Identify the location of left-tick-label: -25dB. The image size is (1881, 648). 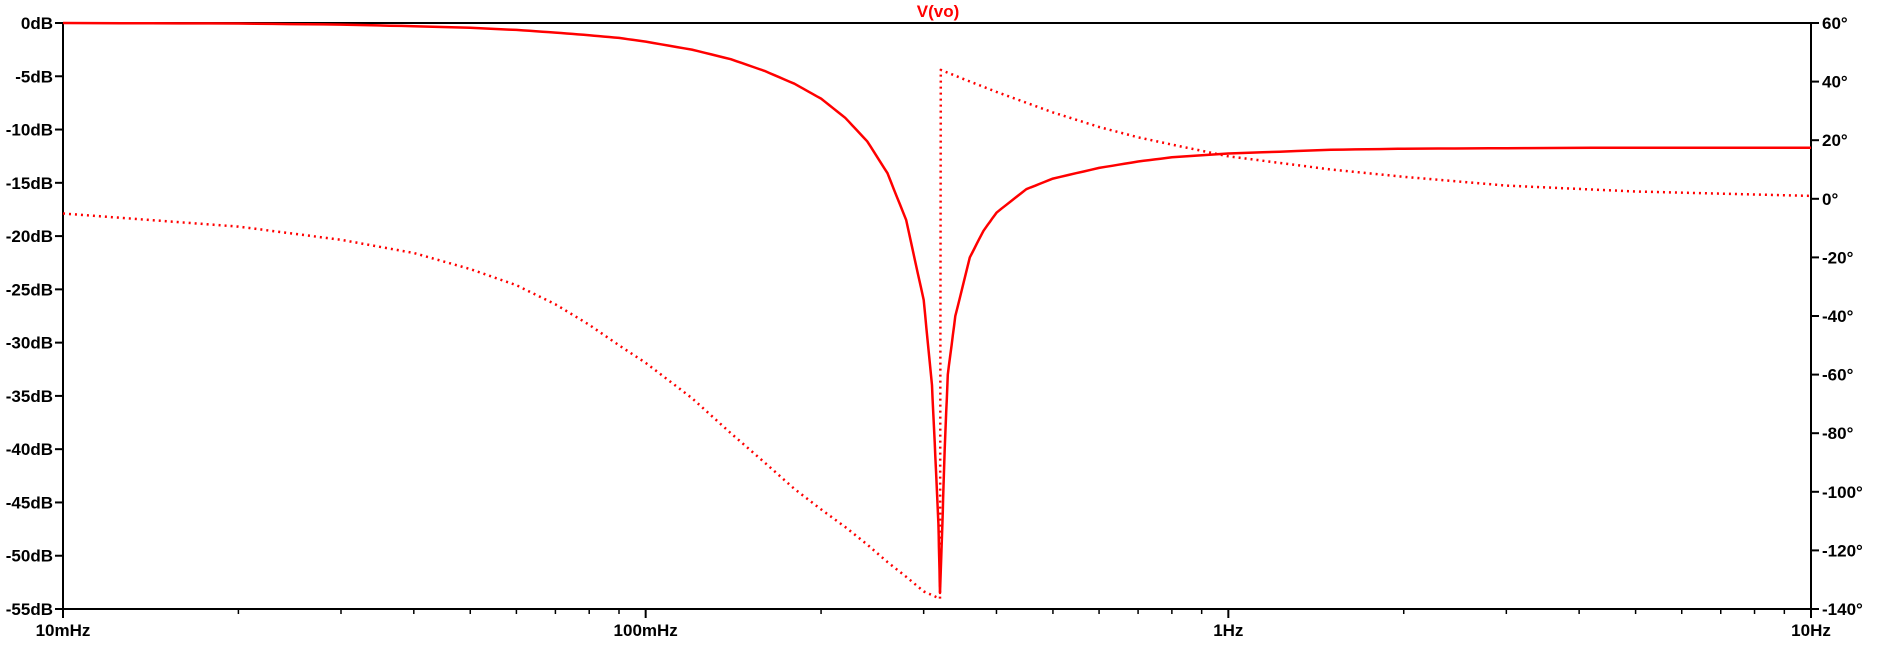
(29, 289).